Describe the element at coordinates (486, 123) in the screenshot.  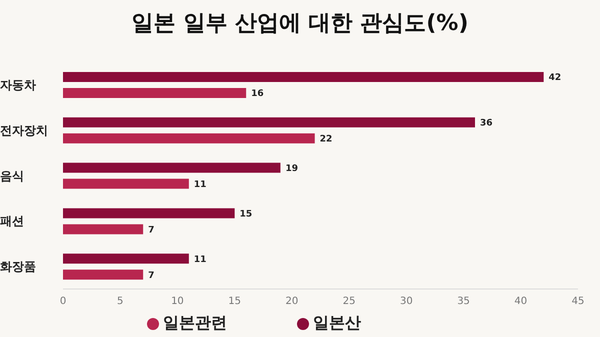
I see `data-label: 36` at that location.